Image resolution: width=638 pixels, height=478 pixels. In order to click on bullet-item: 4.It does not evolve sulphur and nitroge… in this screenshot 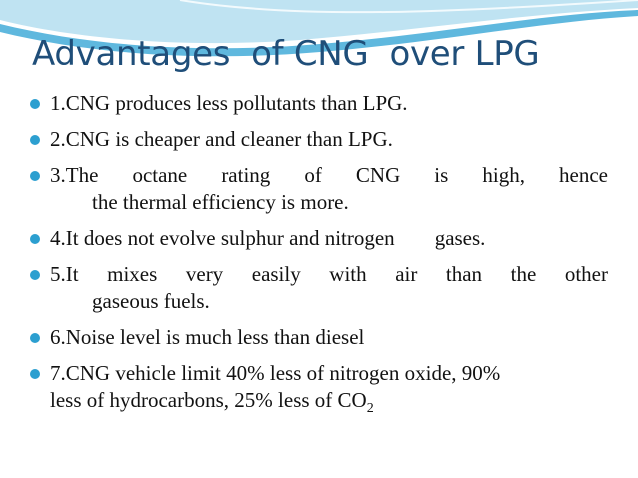, I will do `click(317, 238)`.